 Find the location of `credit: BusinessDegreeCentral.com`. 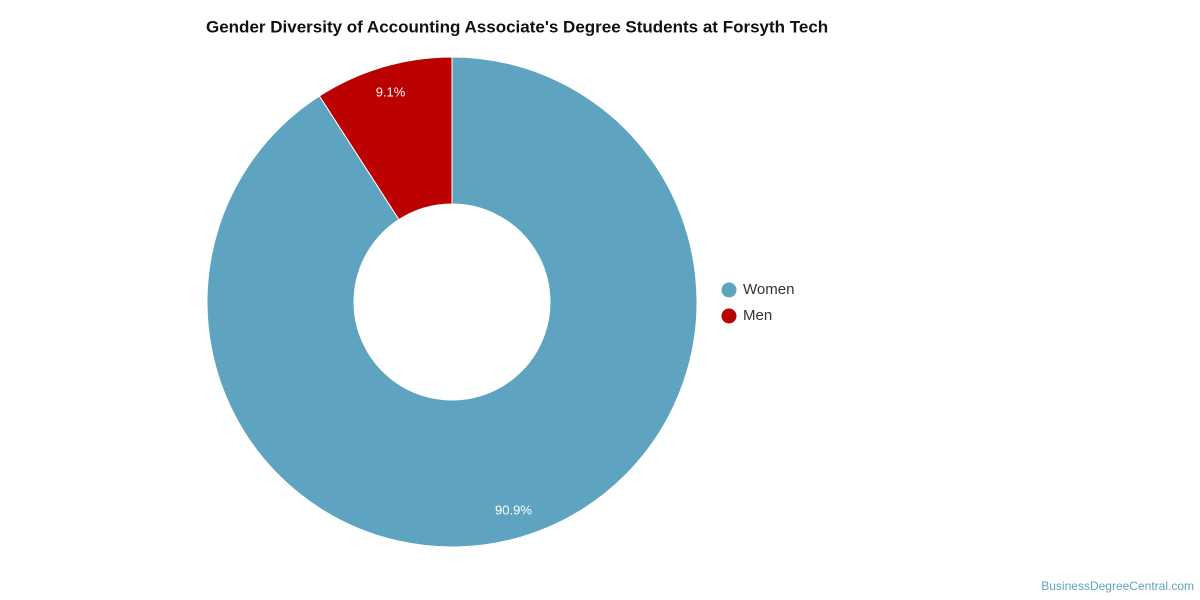

credit: BusinessDegreeCentral.com is located at coordinates (1117, 586).